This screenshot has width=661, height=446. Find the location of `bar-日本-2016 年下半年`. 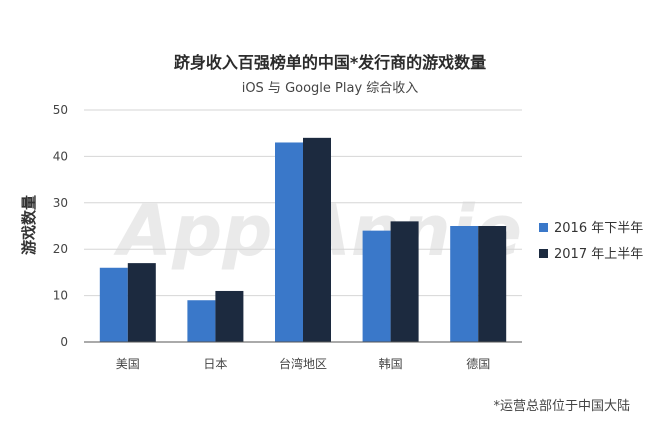

bar-日本-2016 年下半年 is located at coordinates (201, 321).